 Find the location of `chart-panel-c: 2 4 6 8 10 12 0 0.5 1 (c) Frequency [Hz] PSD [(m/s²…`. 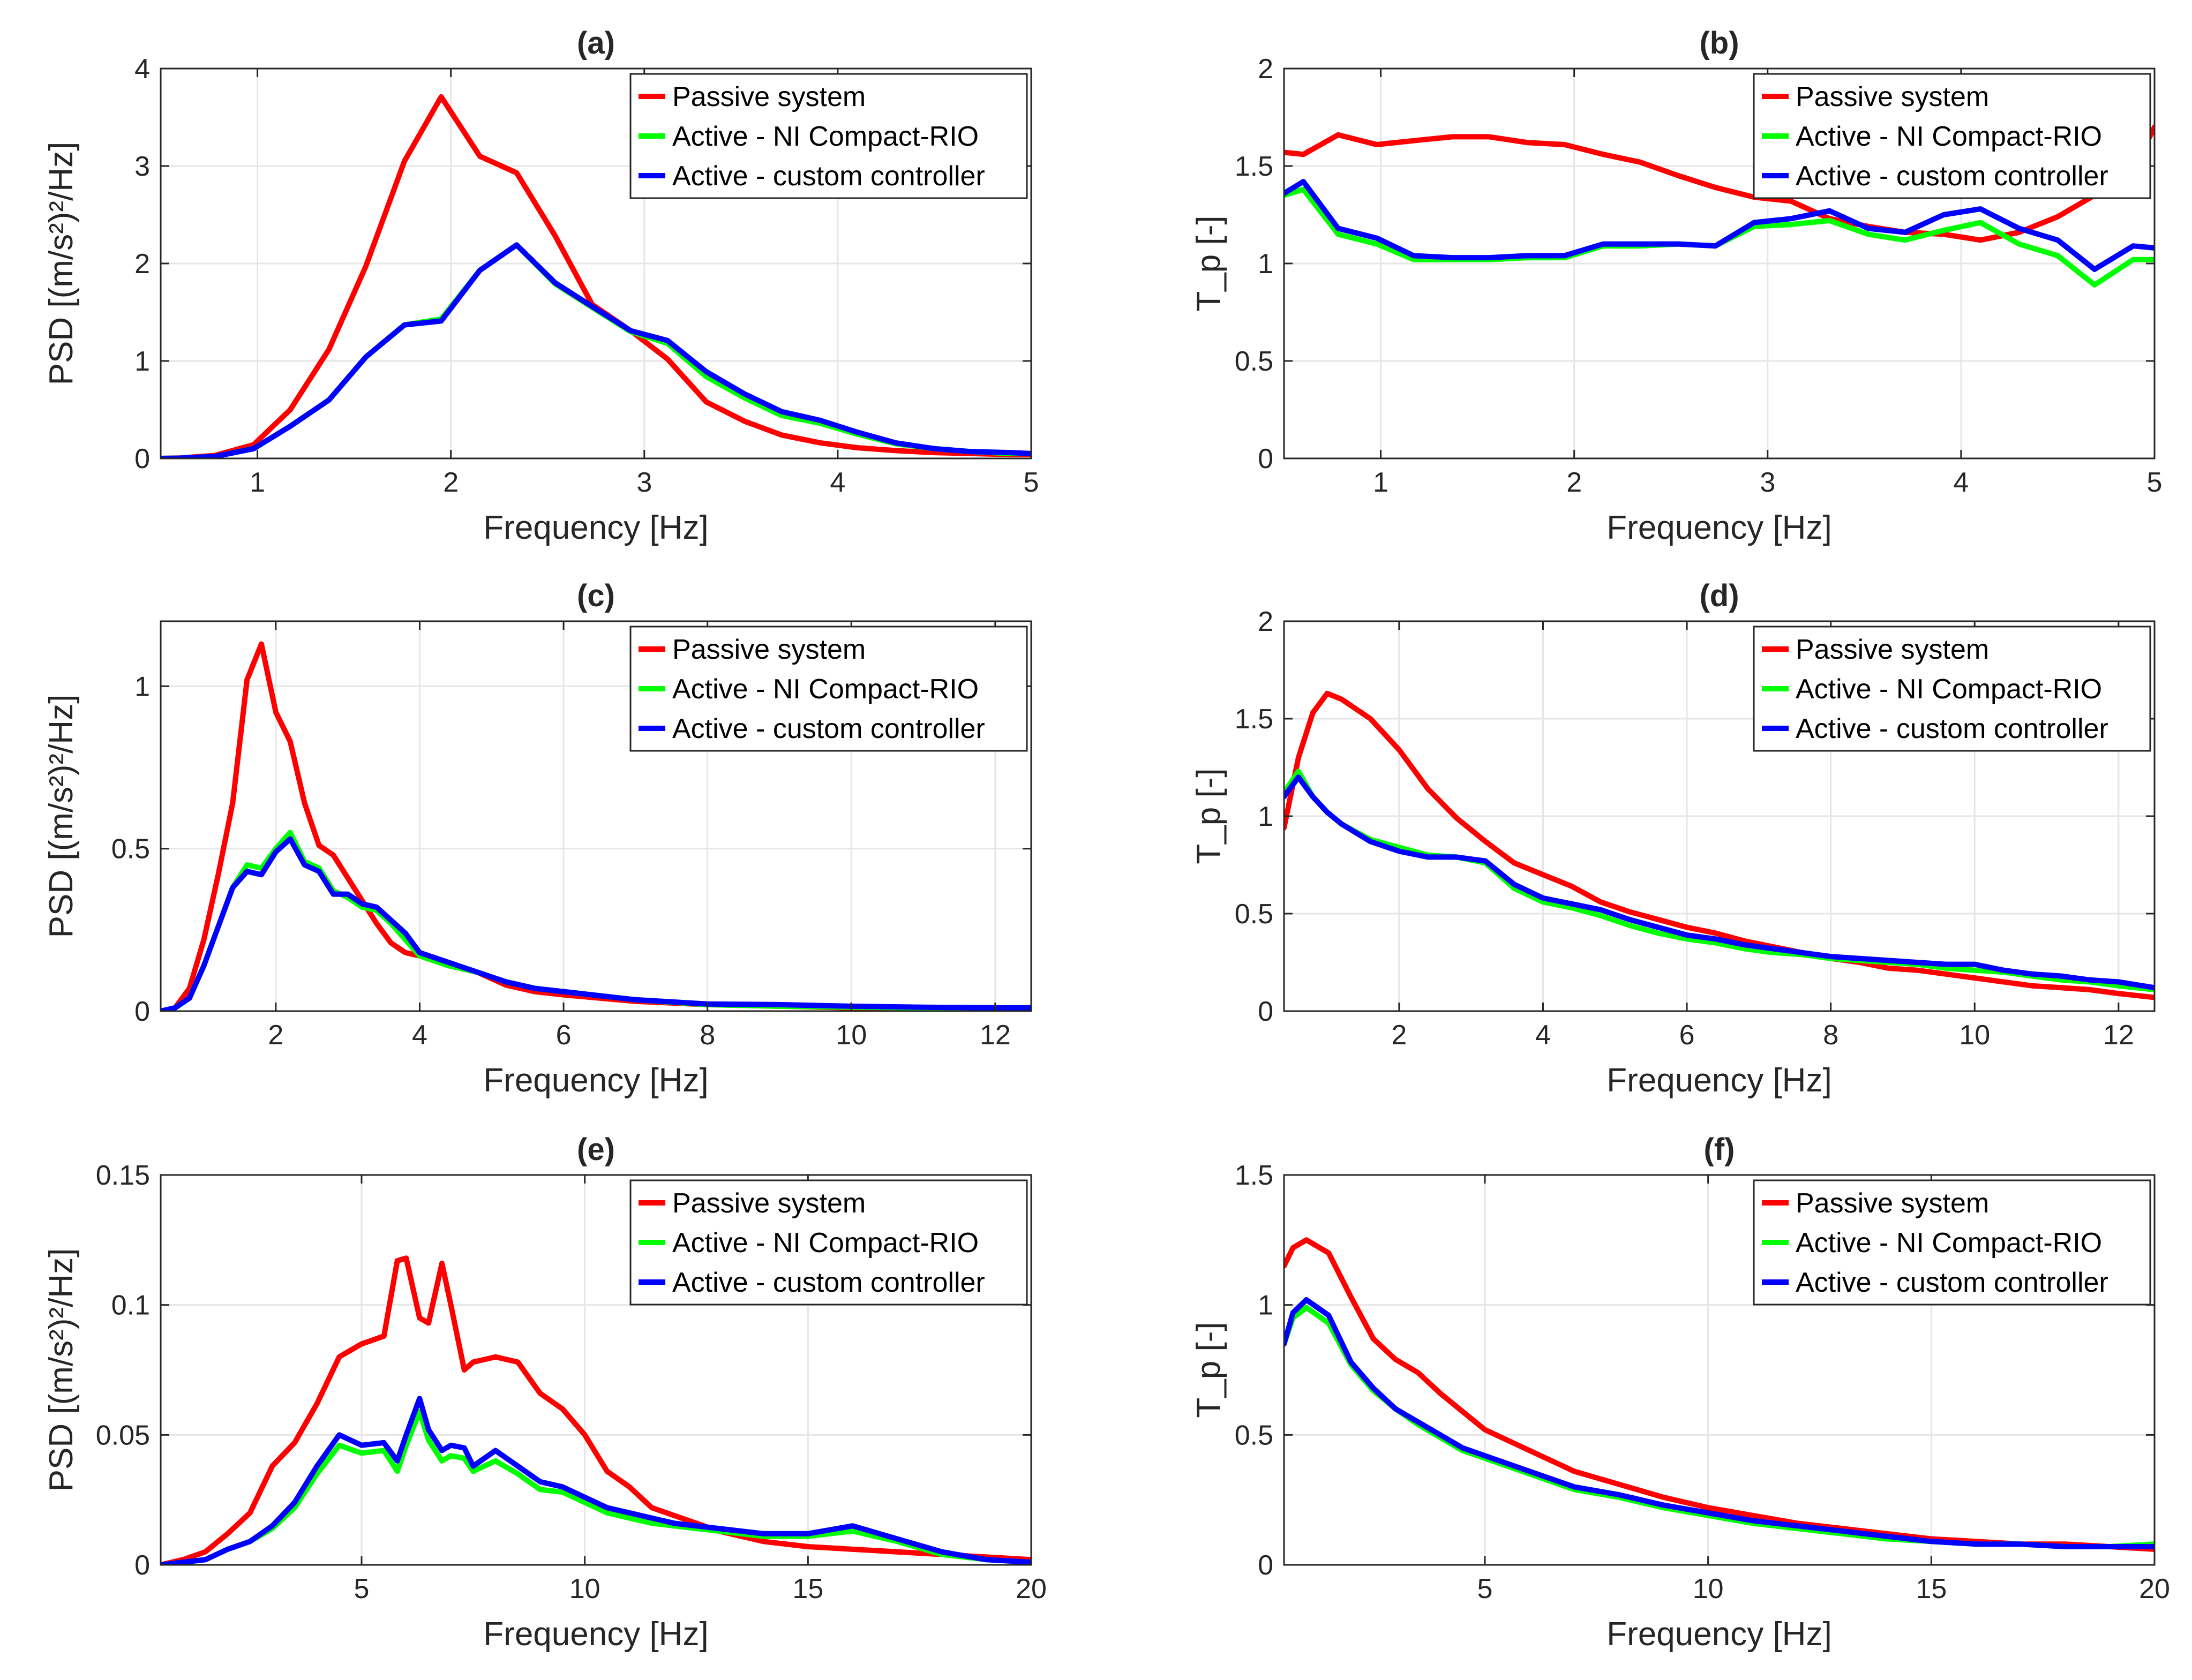

chart-panel-c: 2 4 6 8 10 12 0 0.5 1 (c) Frequency [Hz] PSD [(m/s²… is located at coordinates (537, 839).